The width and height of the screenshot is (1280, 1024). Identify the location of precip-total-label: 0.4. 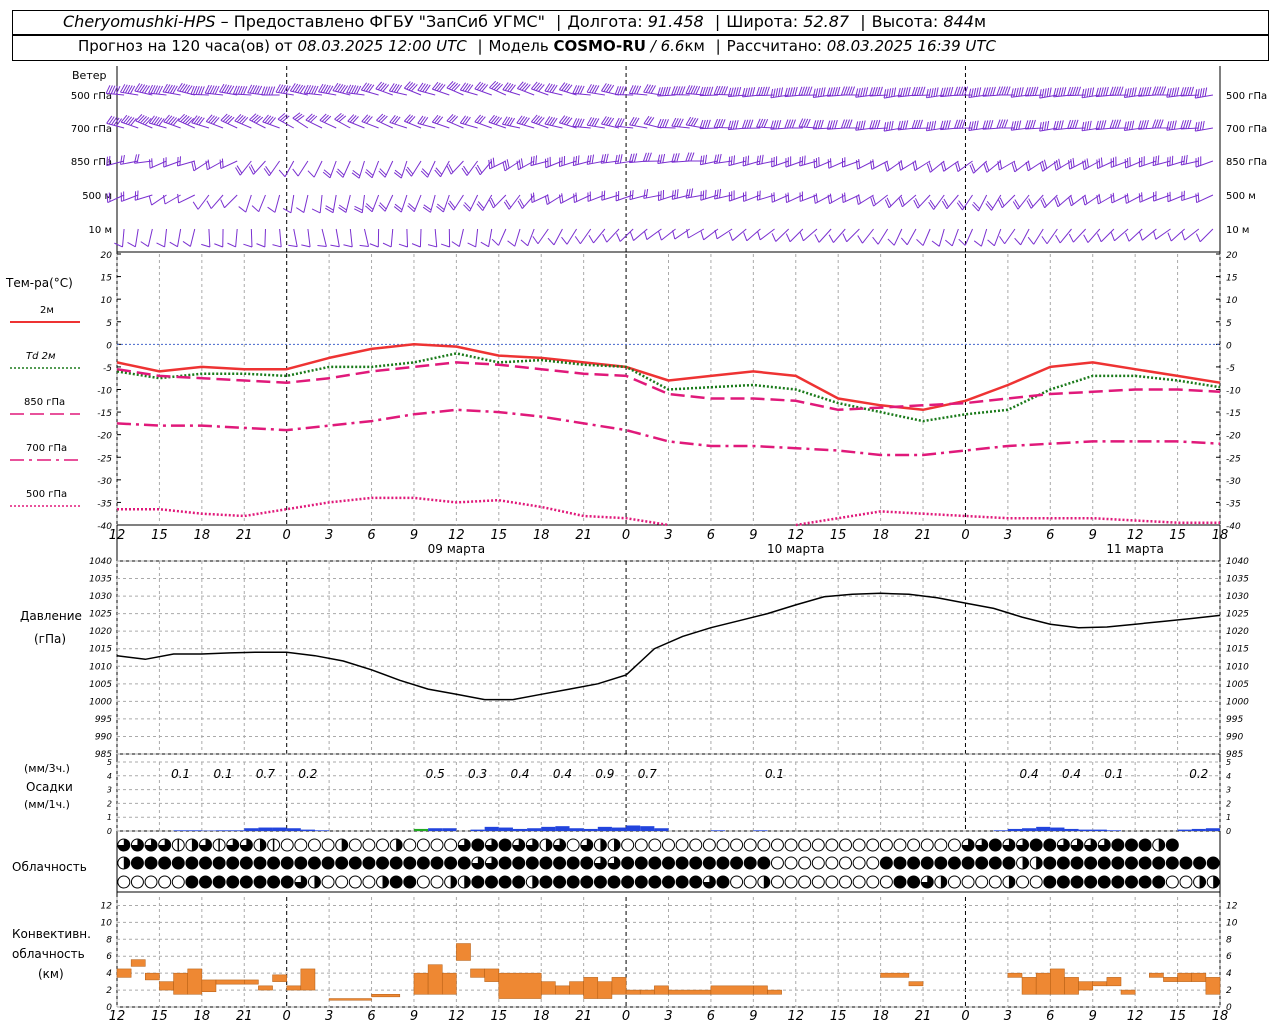
(562, 774).